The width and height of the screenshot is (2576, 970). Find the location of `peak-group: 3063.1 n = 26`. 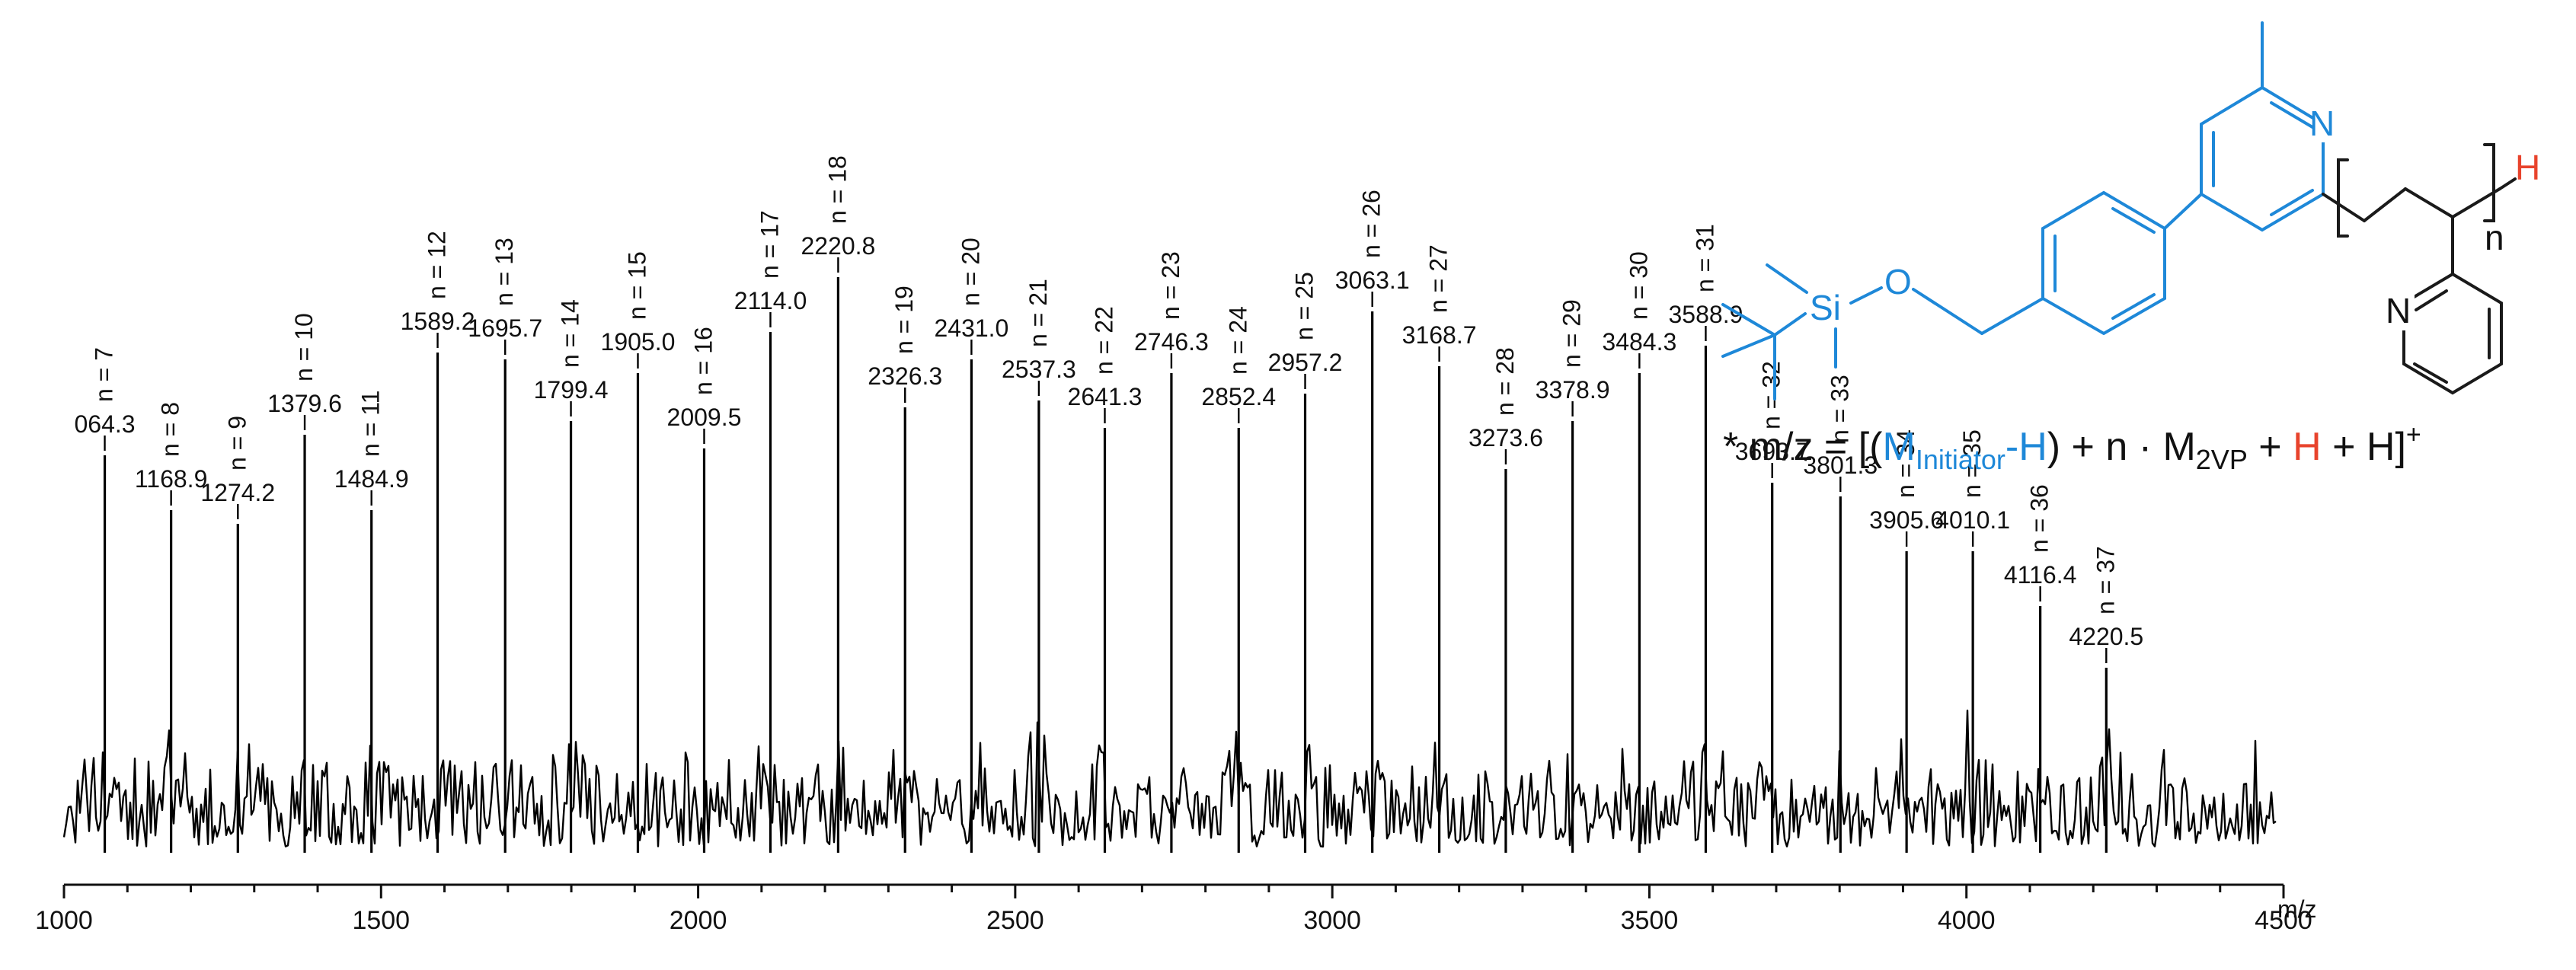

peak-group: 3063.1 n = 26 is located at coordinates (1372, 521).